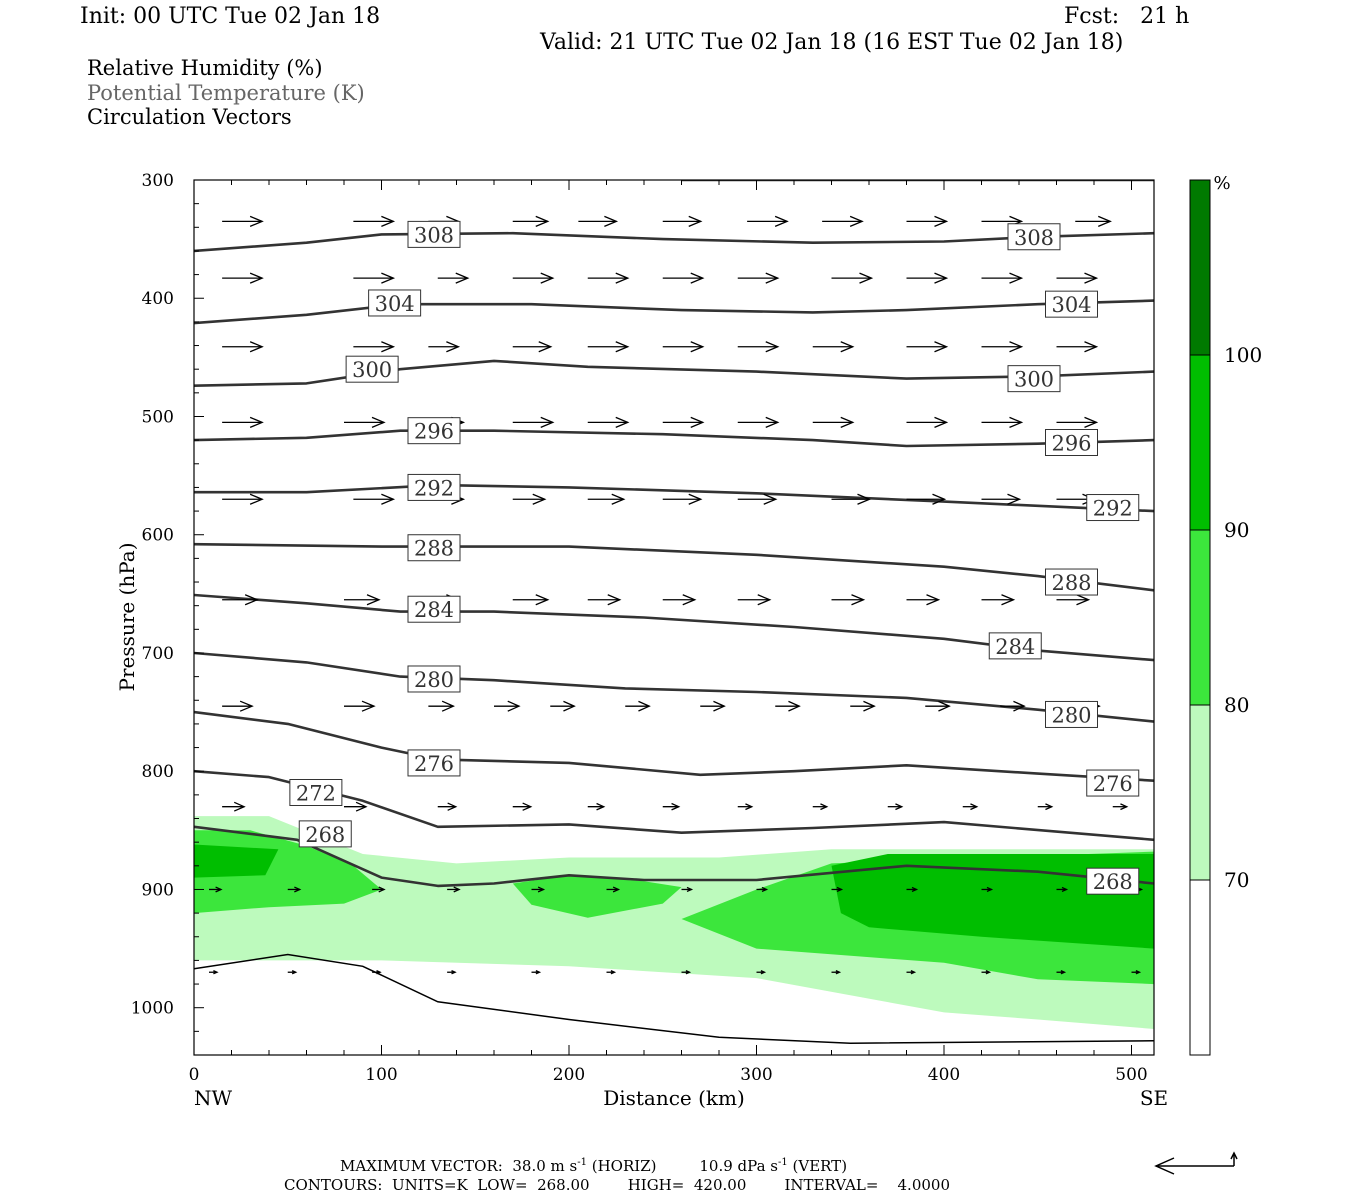 The height and width of the screenshot is (1200, 1350). Describe the element at coordinates (434, 680) in the screenshot. I see `theta-label-280: 280` at that location.